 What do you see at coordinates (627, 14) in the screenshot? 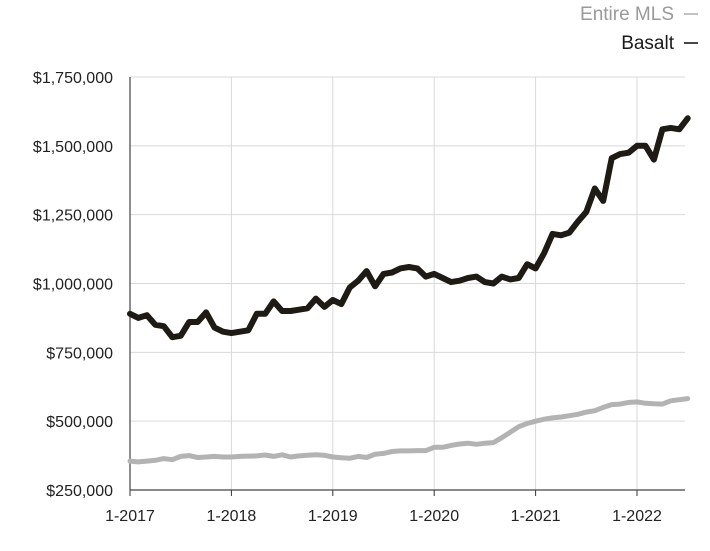
I see `legend-label-entire-mls: Entire MLS` at bounding box center [627, 14].